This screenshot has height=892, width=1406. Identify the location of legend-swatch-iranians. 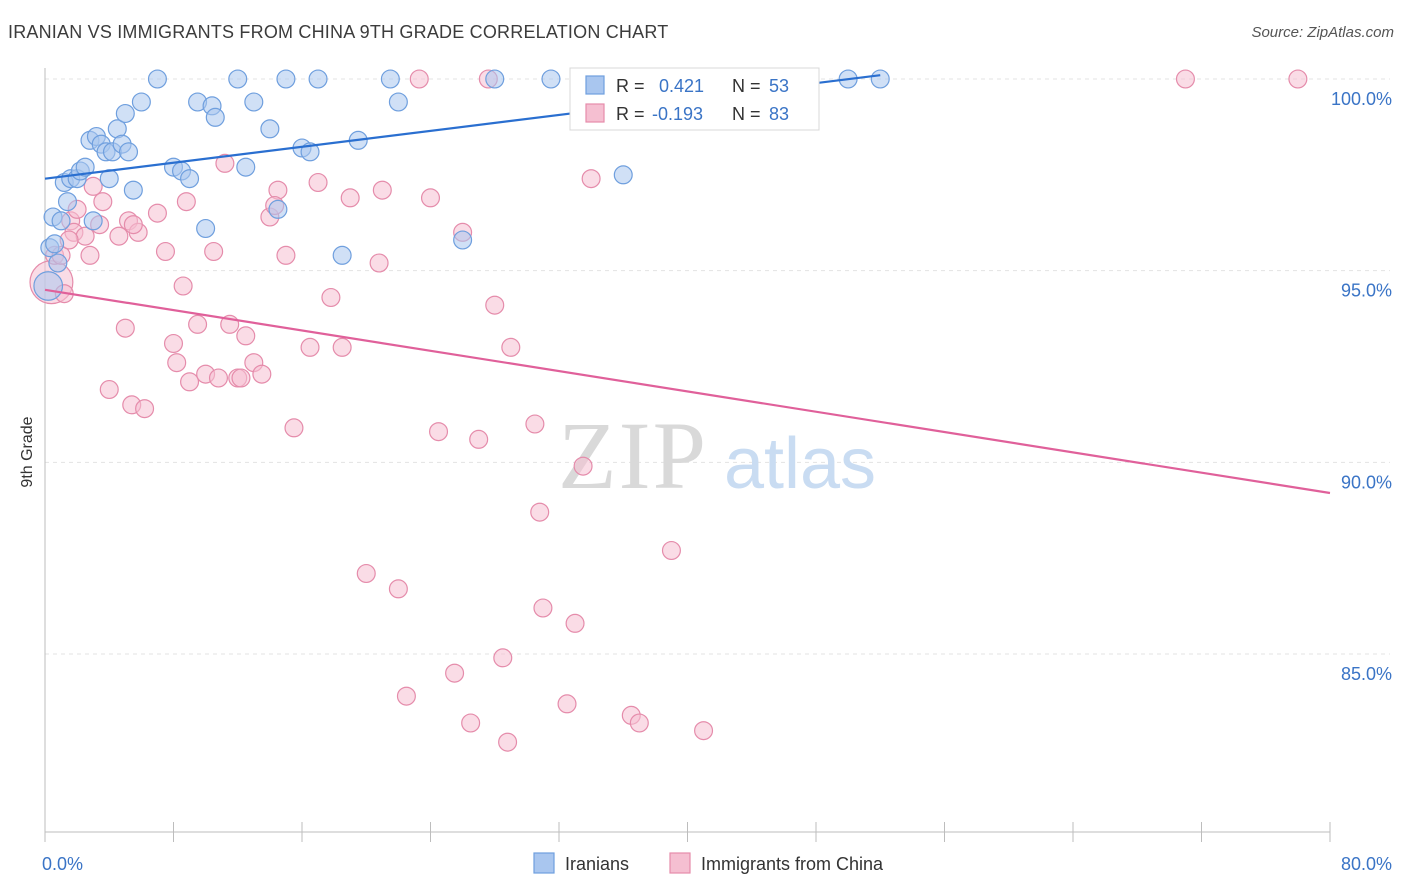
(544, 863).